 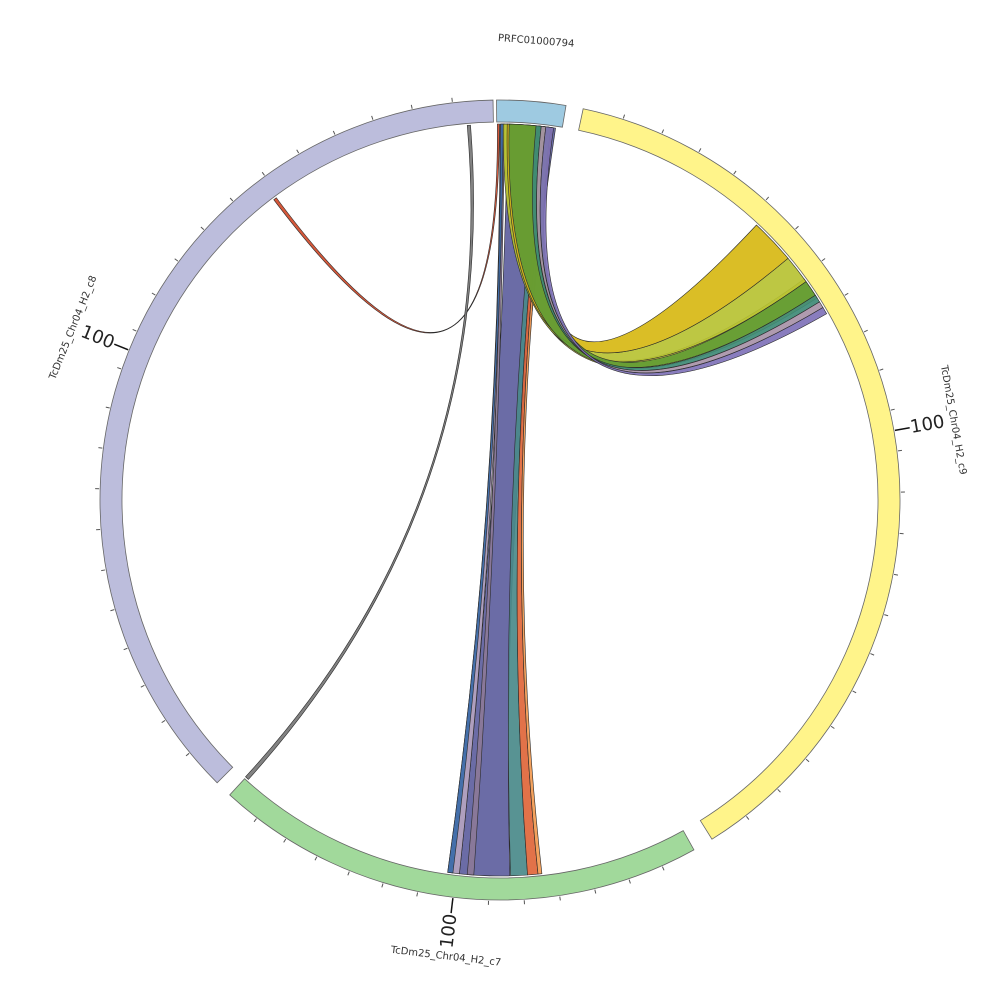 What do you see at coordinates (98, 337) in the screenshot?
I see `tick-label-left: 100` at bounding box center [98, 337].